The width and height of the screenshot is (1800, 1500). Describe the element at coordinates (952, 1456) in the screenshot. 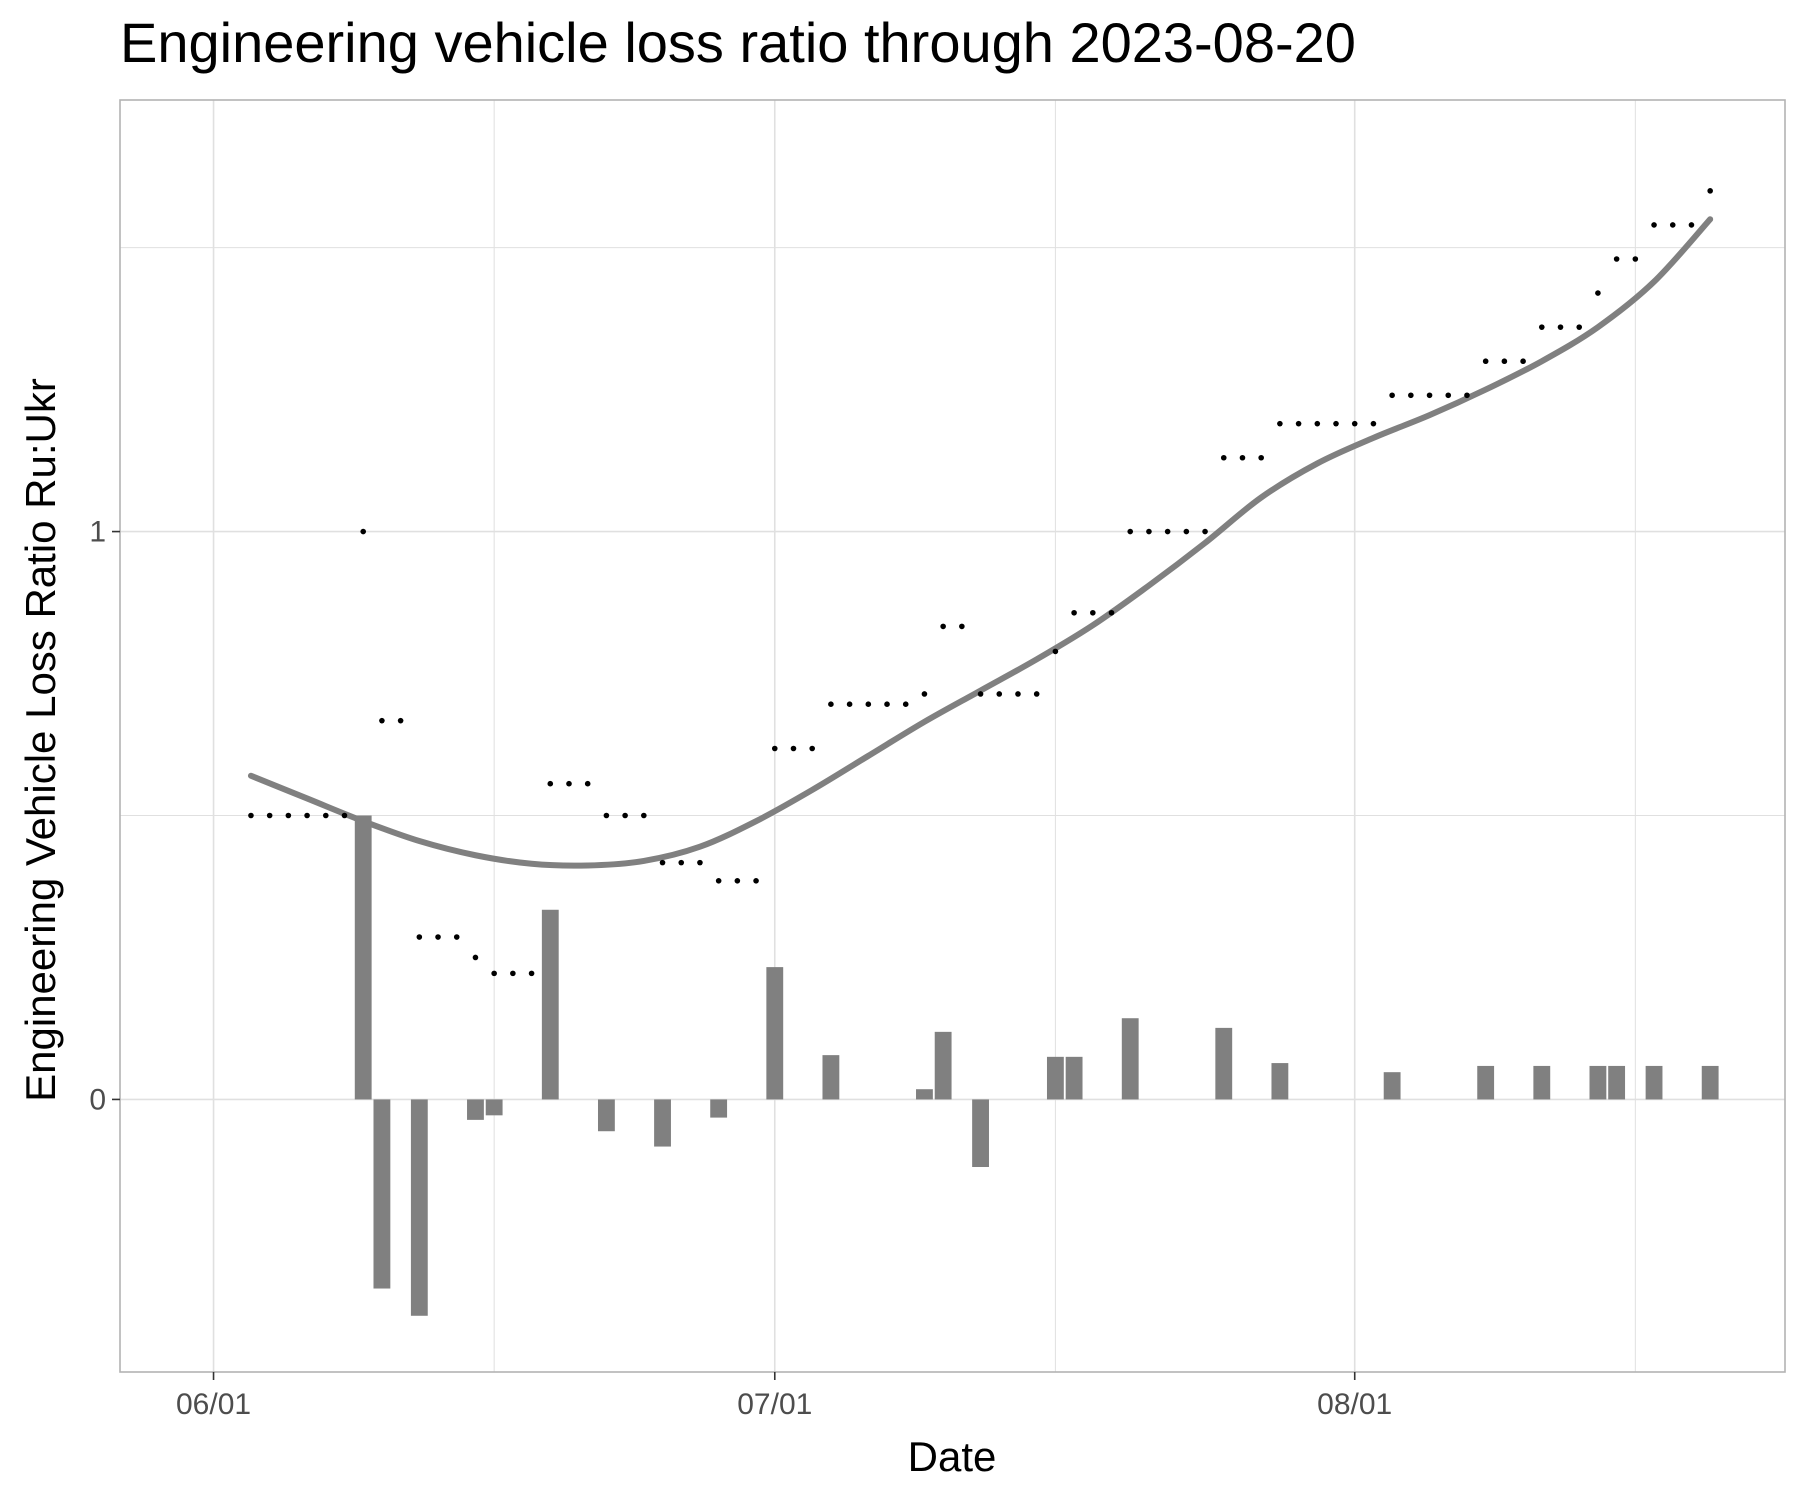

I see `x-axis-title: Date` at that location.